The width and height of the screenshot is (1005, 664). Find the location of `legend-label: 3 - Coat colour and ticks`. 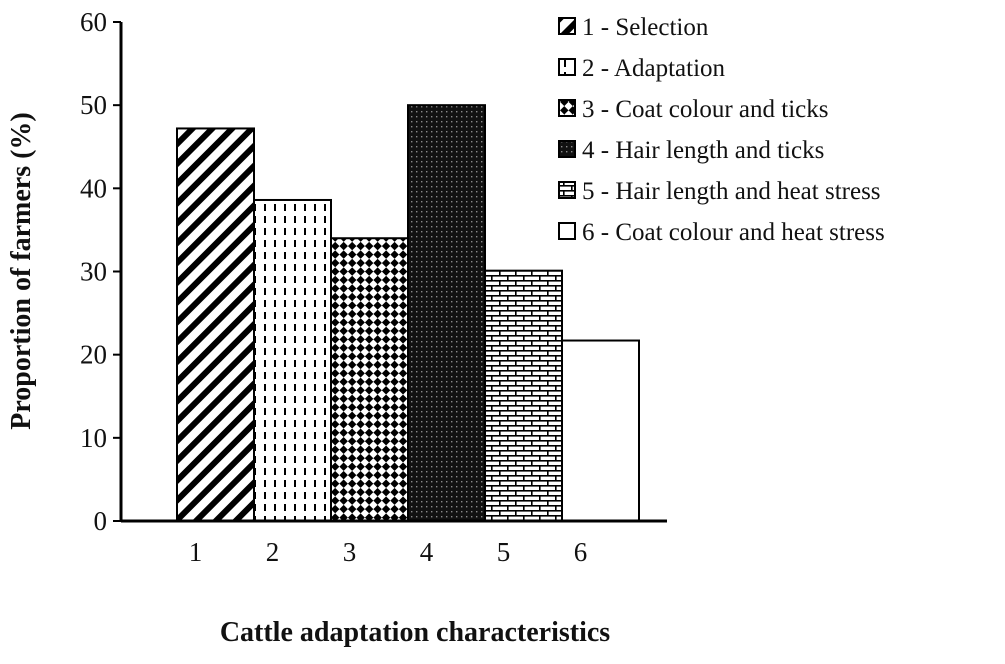

legend-label: 3 - Coat colour and ticks is located at coordinates (705, 109).